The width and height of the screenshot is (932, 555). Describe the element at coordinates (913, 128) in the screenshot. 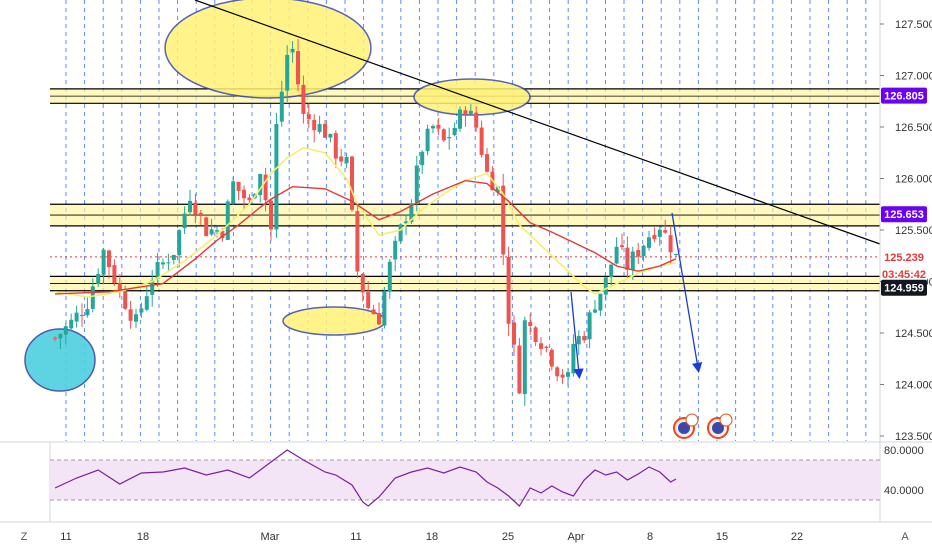

I see `y-tick-label: 126.500` at that location.